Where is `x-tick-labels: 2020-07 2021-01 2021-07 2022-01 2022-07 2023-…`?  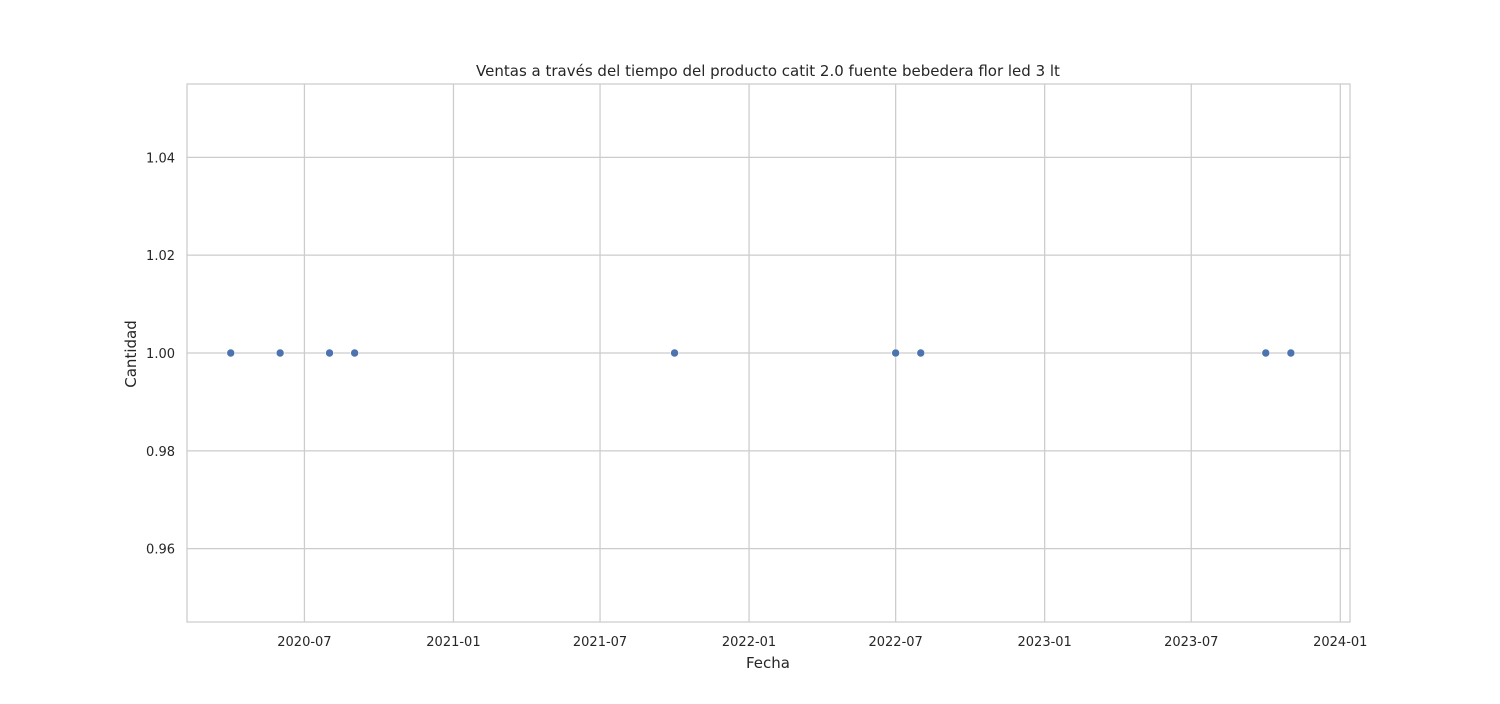
x-tick-labels: 2020-07 2021-01 2021-07 2022-01 2022-07 2023-… is located at coordinates (822, 642).